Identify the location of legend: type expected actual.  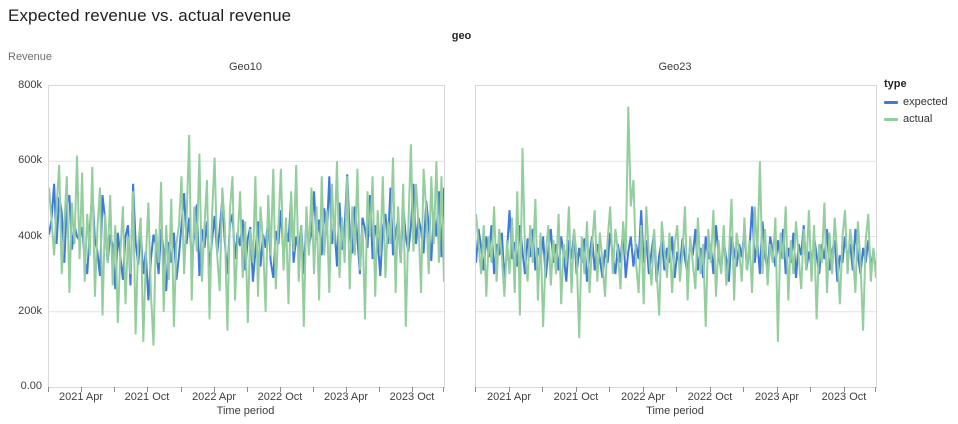
(916, 104).